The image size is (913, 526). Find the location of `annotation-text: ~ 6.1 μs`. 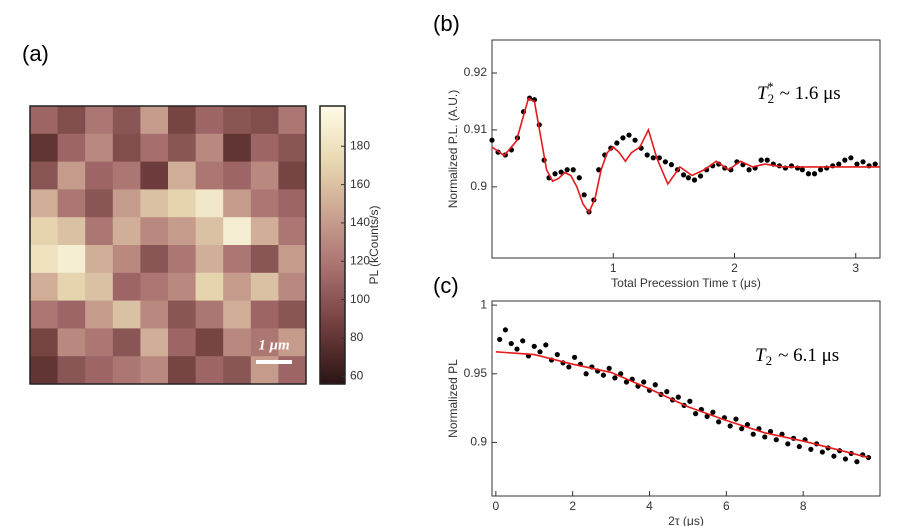

annotation-text: ~ 6.1 μs is located at coordinates (808, 355).